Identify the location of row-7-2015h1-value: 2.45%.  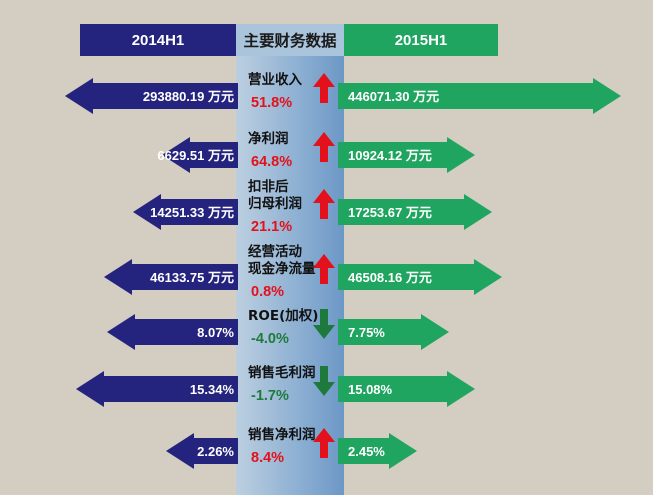
(366, 451).